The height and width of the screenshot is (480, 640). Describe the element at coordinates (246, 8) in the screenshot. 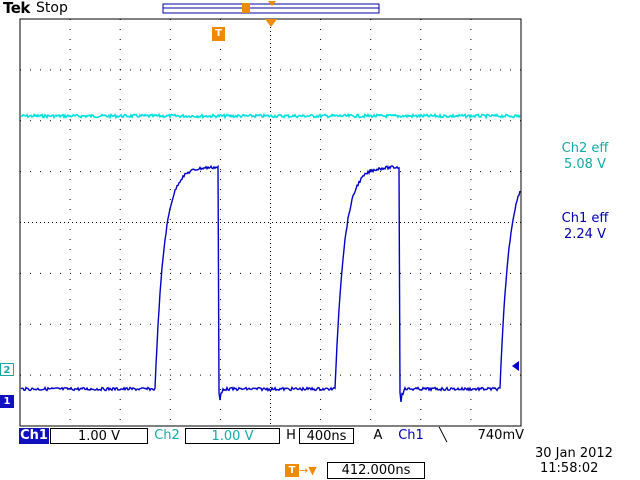

I see `record-view-trigger-icon` at that location.